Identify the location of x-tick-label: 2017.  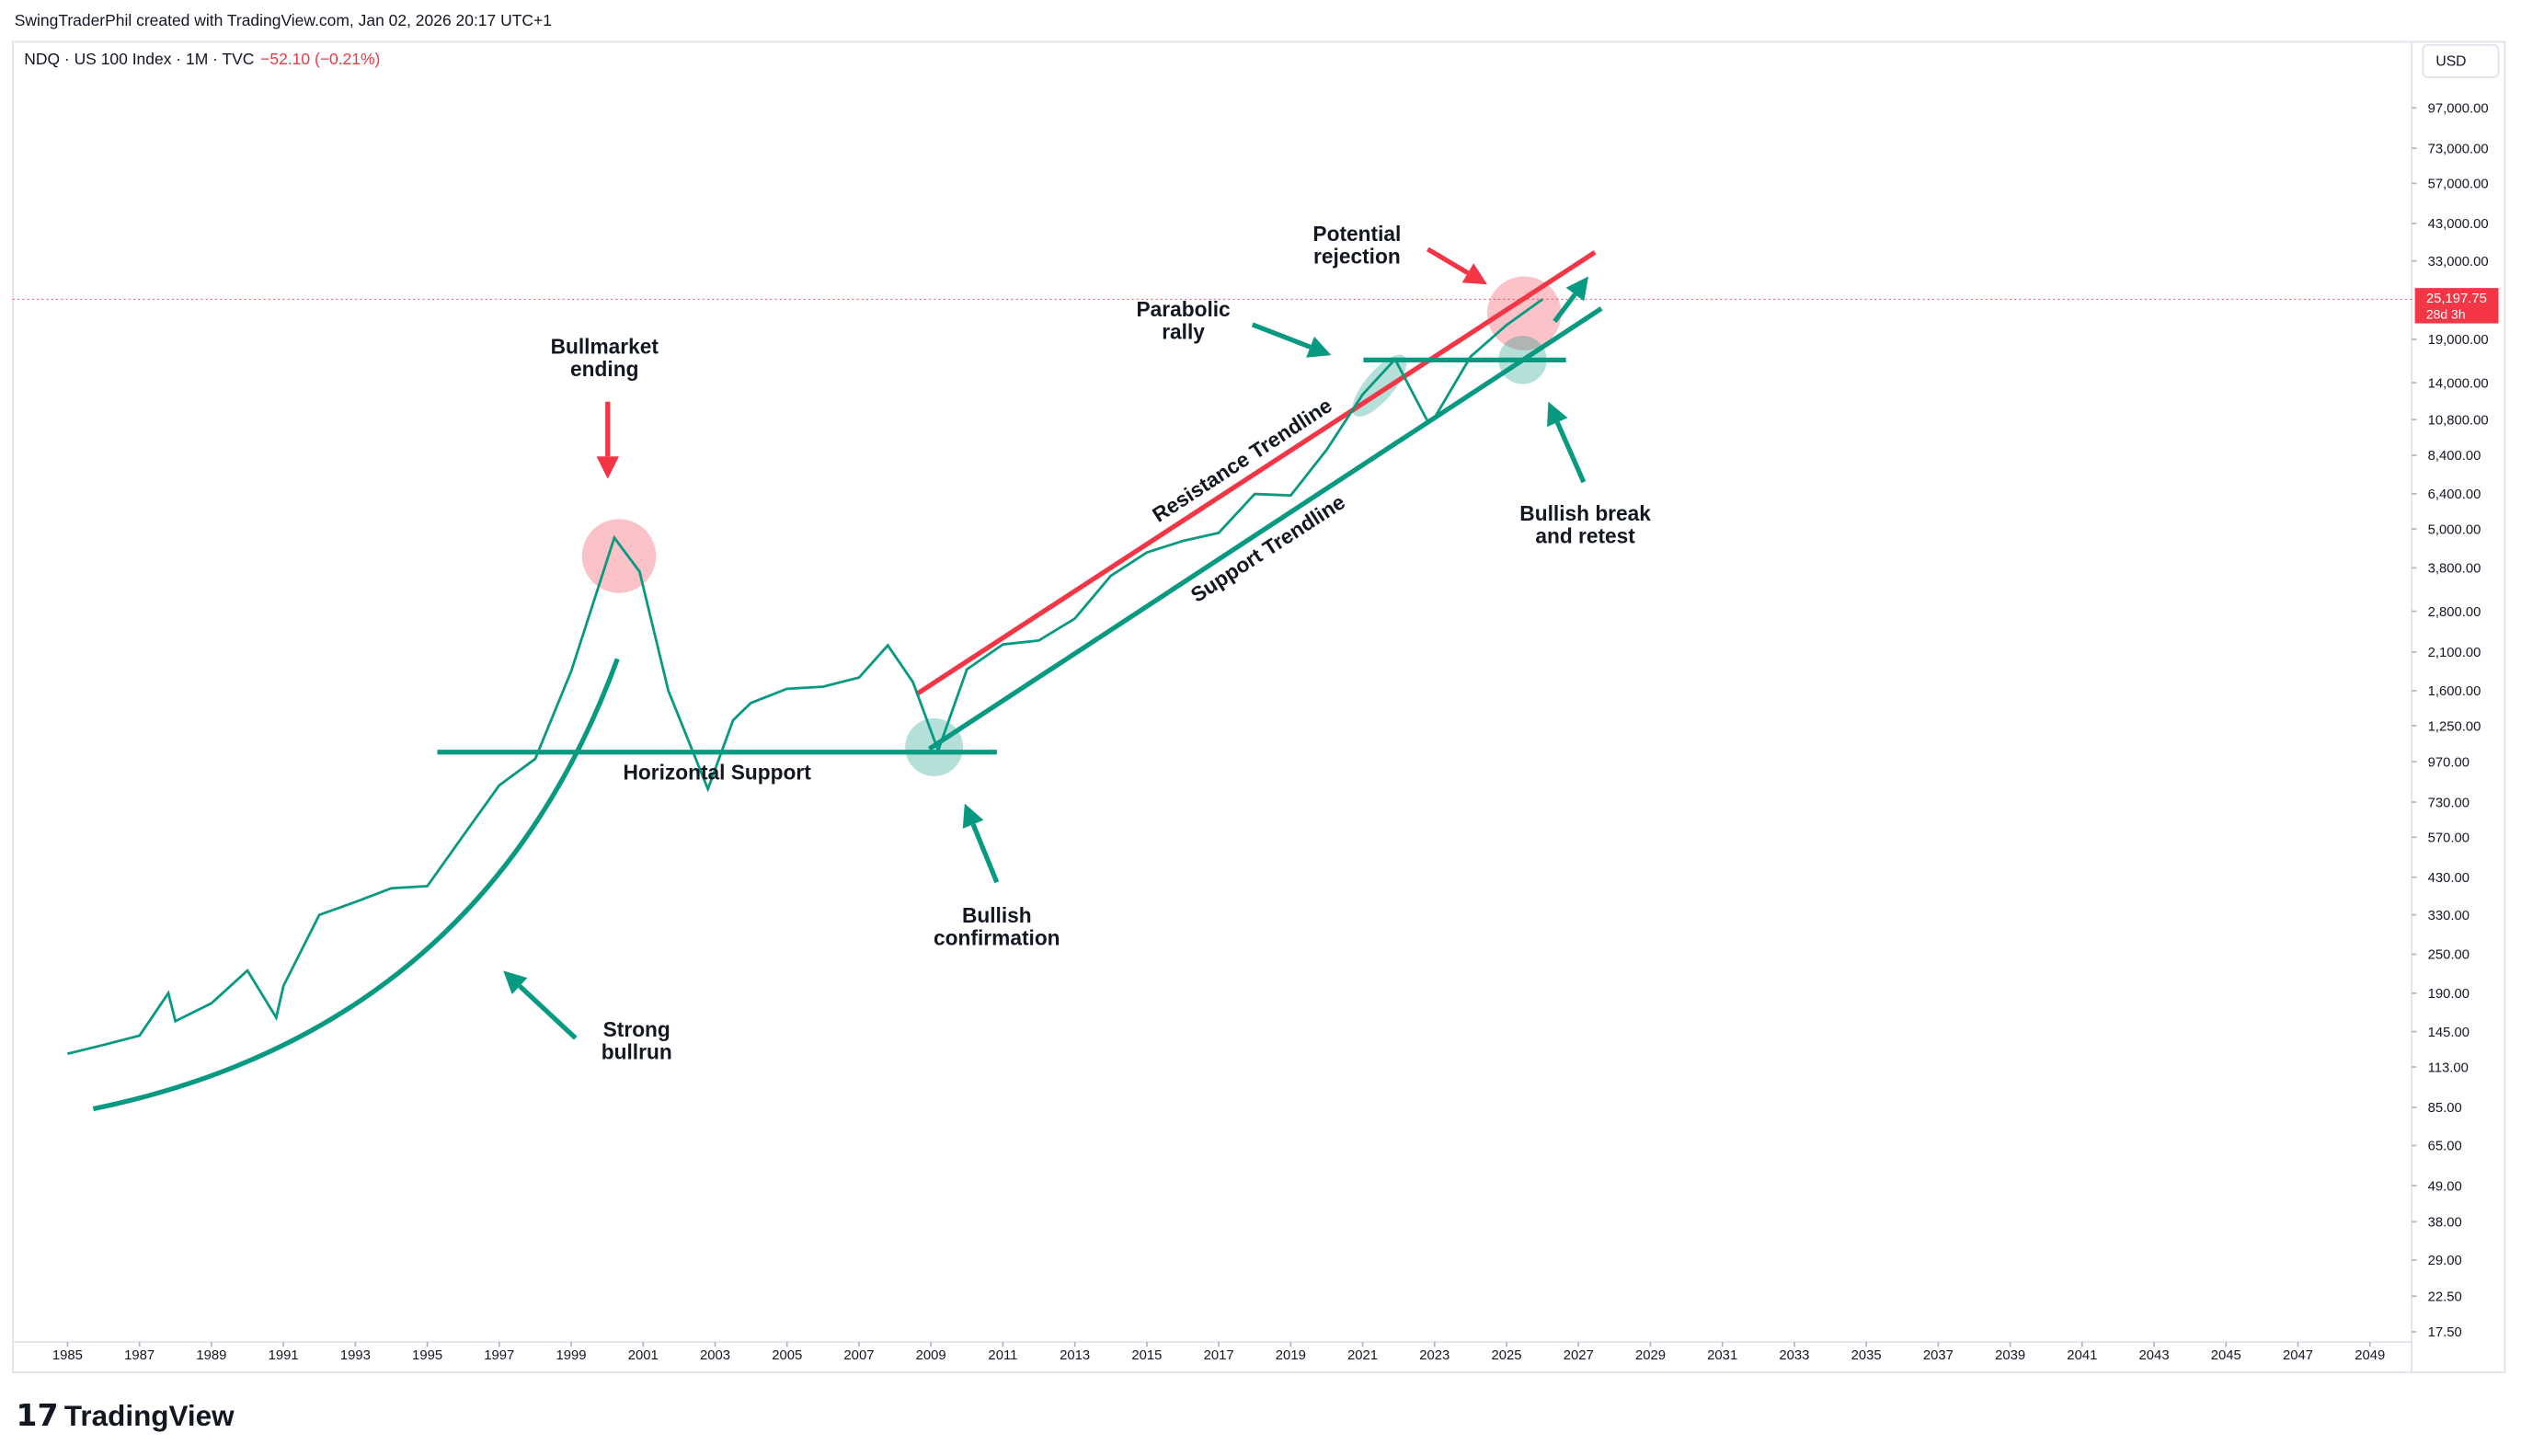
(1219, 1355).